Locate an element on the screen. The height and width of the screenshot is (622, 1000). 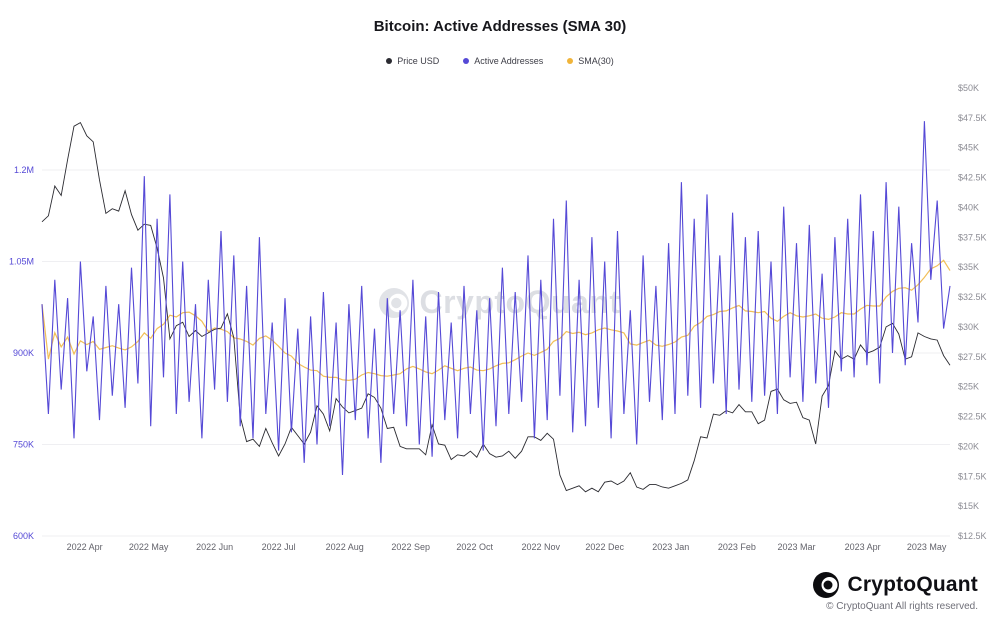
right-axis-tick-label: $17.5K is located at coordinates (972, 476).